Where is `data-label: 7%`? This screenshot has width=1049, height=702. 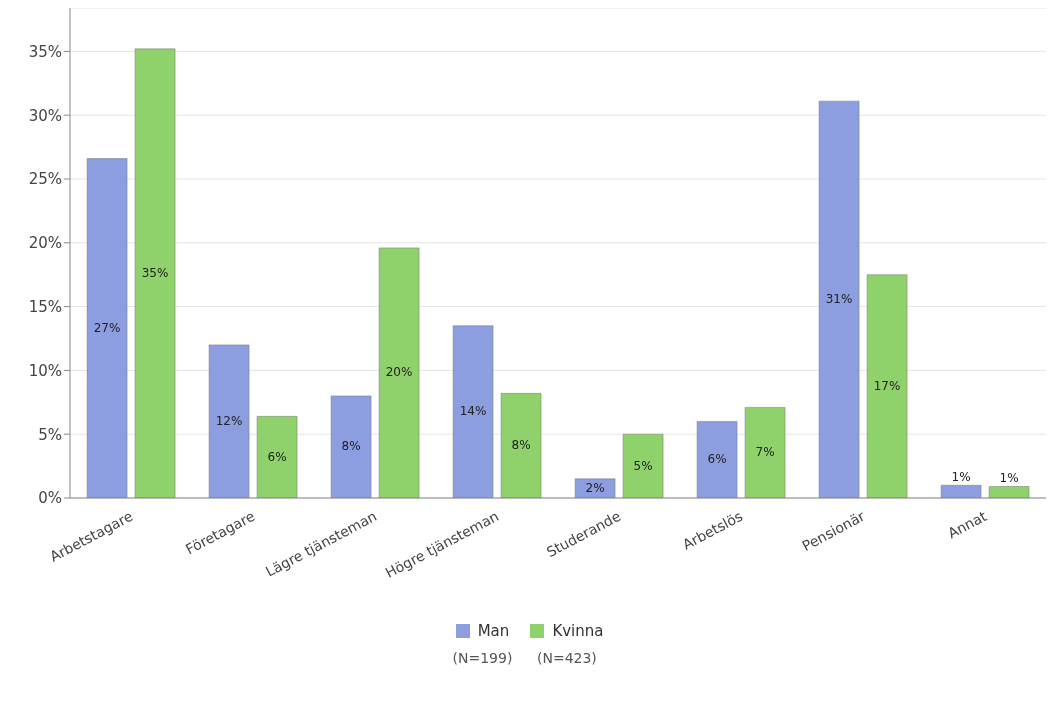 data-label: 7% is located at coordinates (765, 452).